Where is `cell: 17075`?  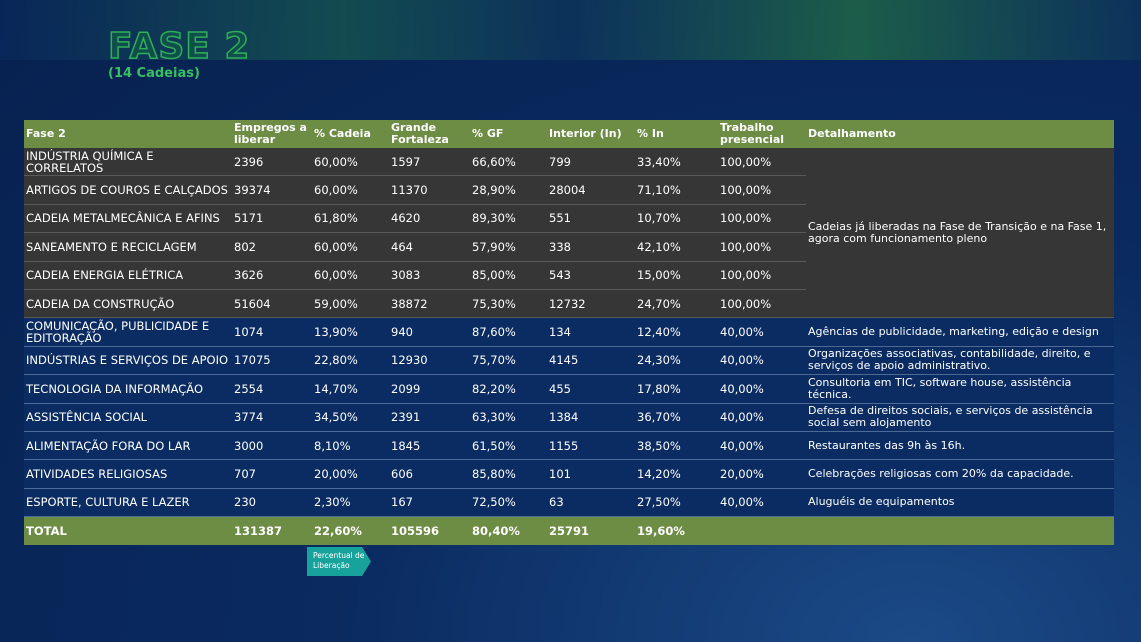
cell: 17075 is located at coordinates (272, 361).